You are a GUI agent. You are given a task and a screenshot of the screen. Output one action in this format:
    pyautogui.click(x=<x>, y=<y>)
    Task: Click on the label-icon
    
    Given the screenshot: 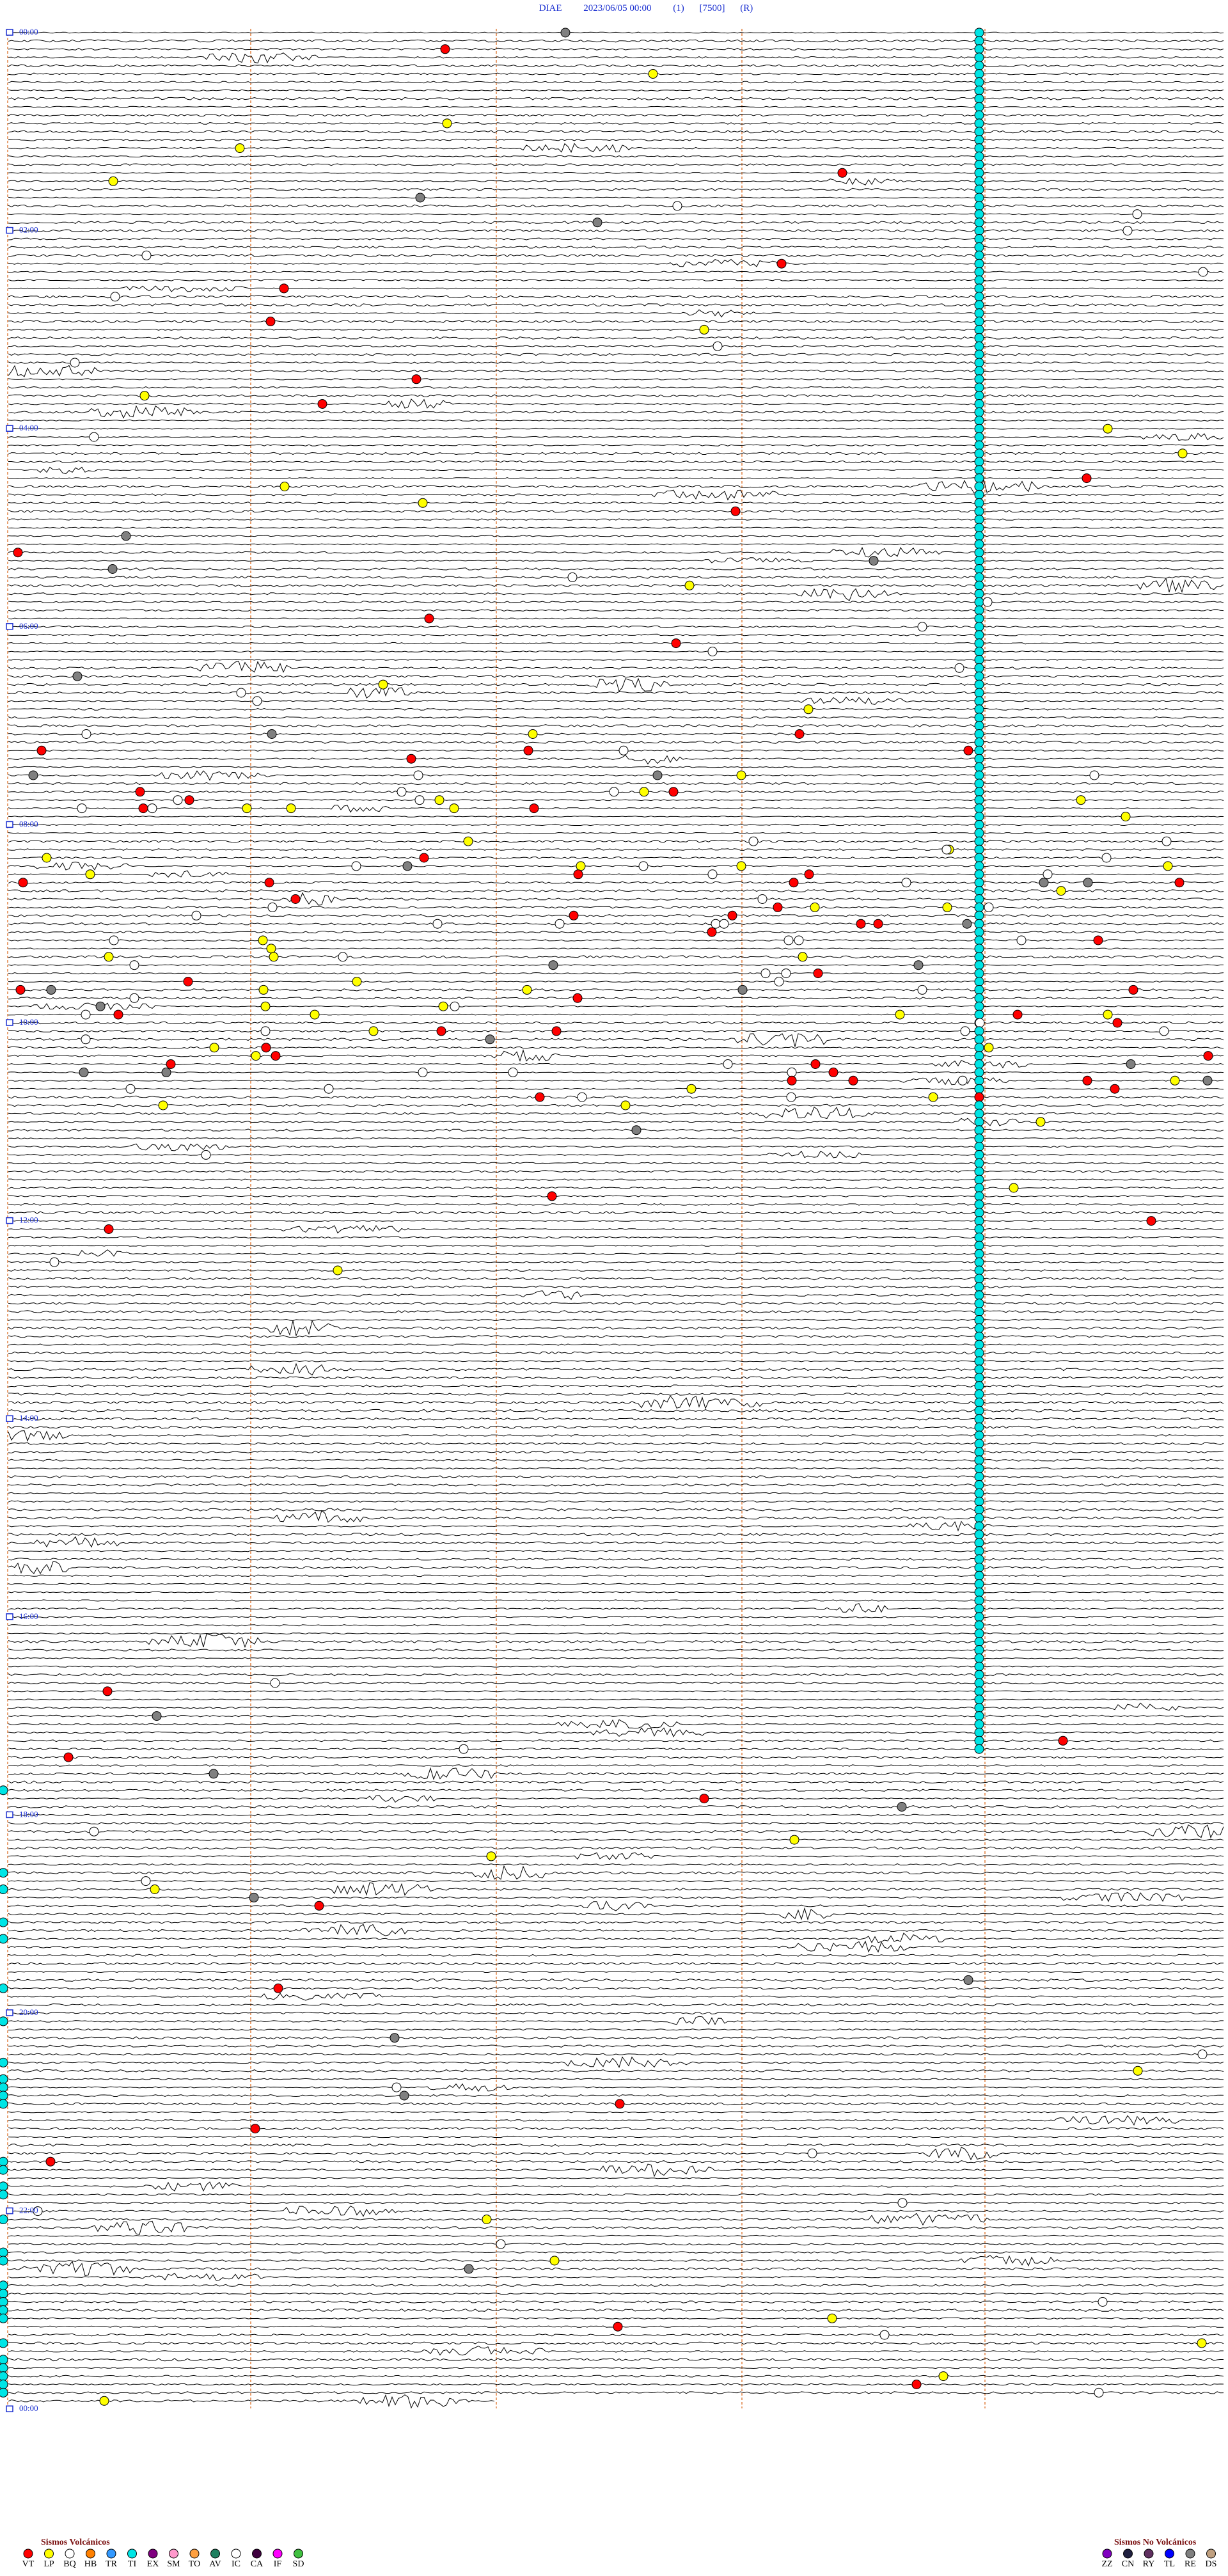 What is the action you would take?
    pyautogui.click(x=9, y=1616)
    